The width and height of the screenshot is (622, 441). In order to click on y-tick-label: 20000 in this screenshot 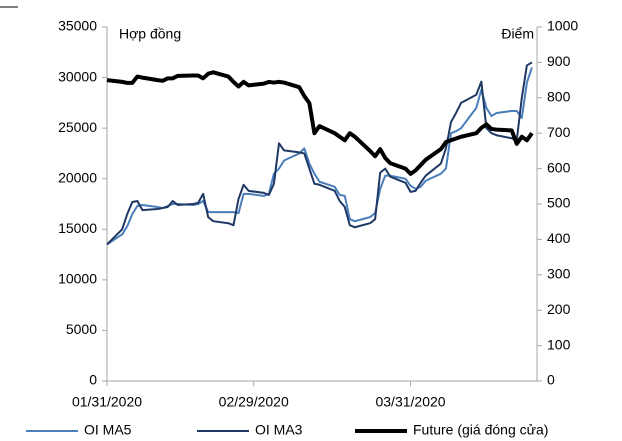, I will do `click(77, 177)`.